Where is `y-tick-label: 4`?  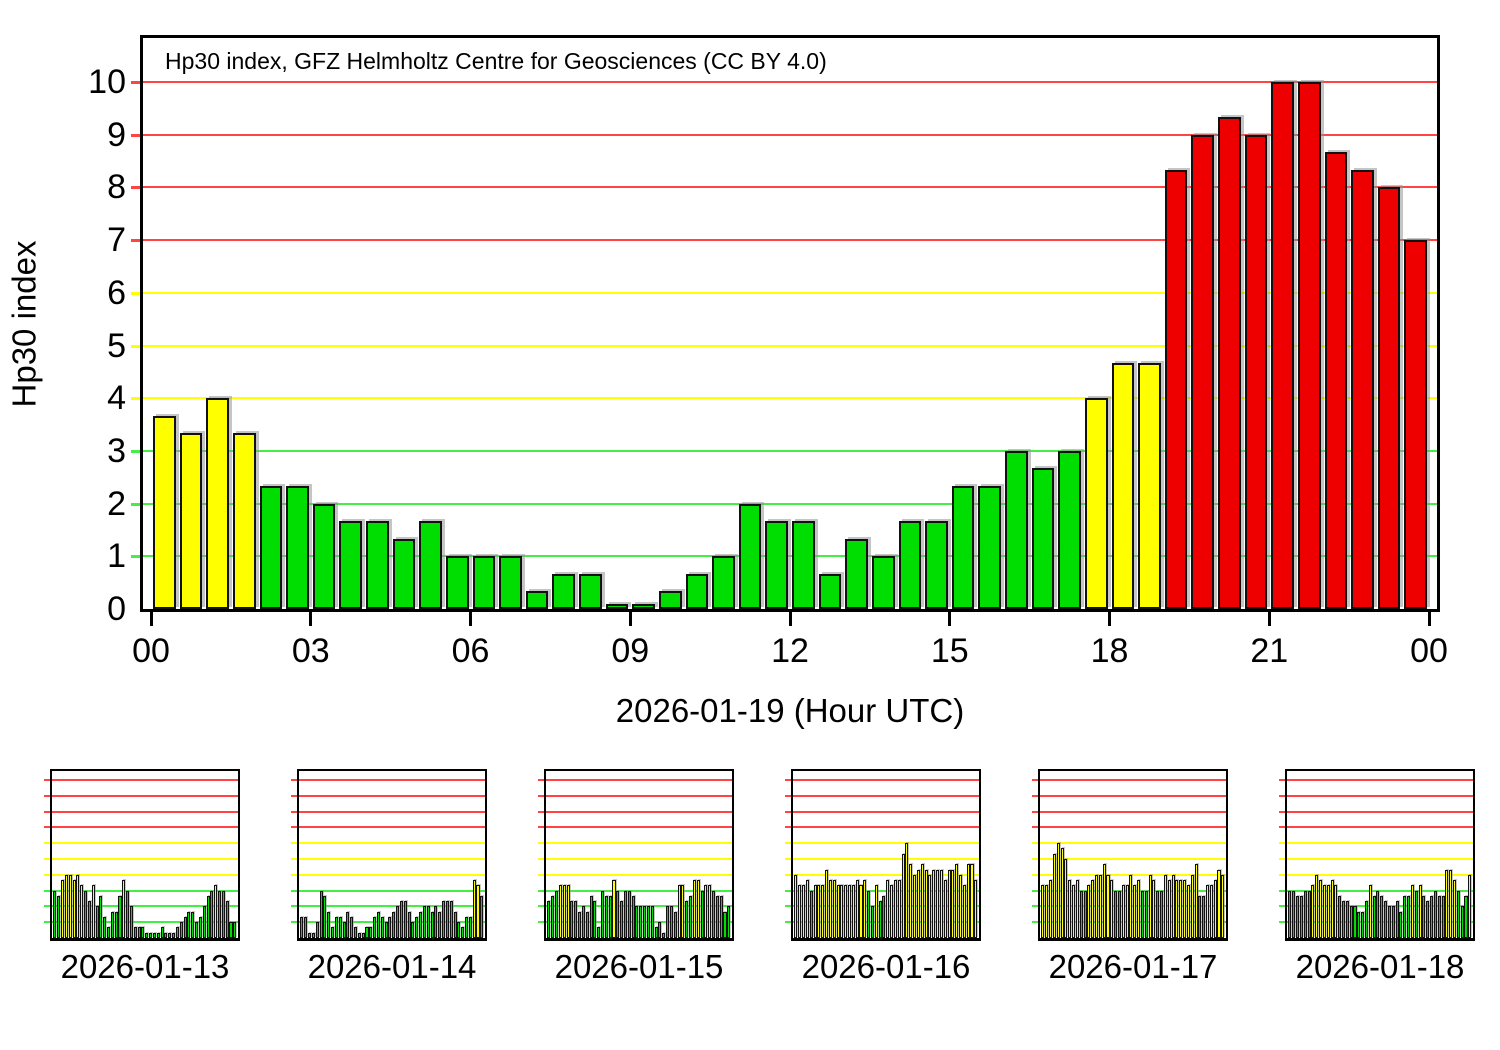 y-tick-label: 4 is located at coordinates (116, 398).